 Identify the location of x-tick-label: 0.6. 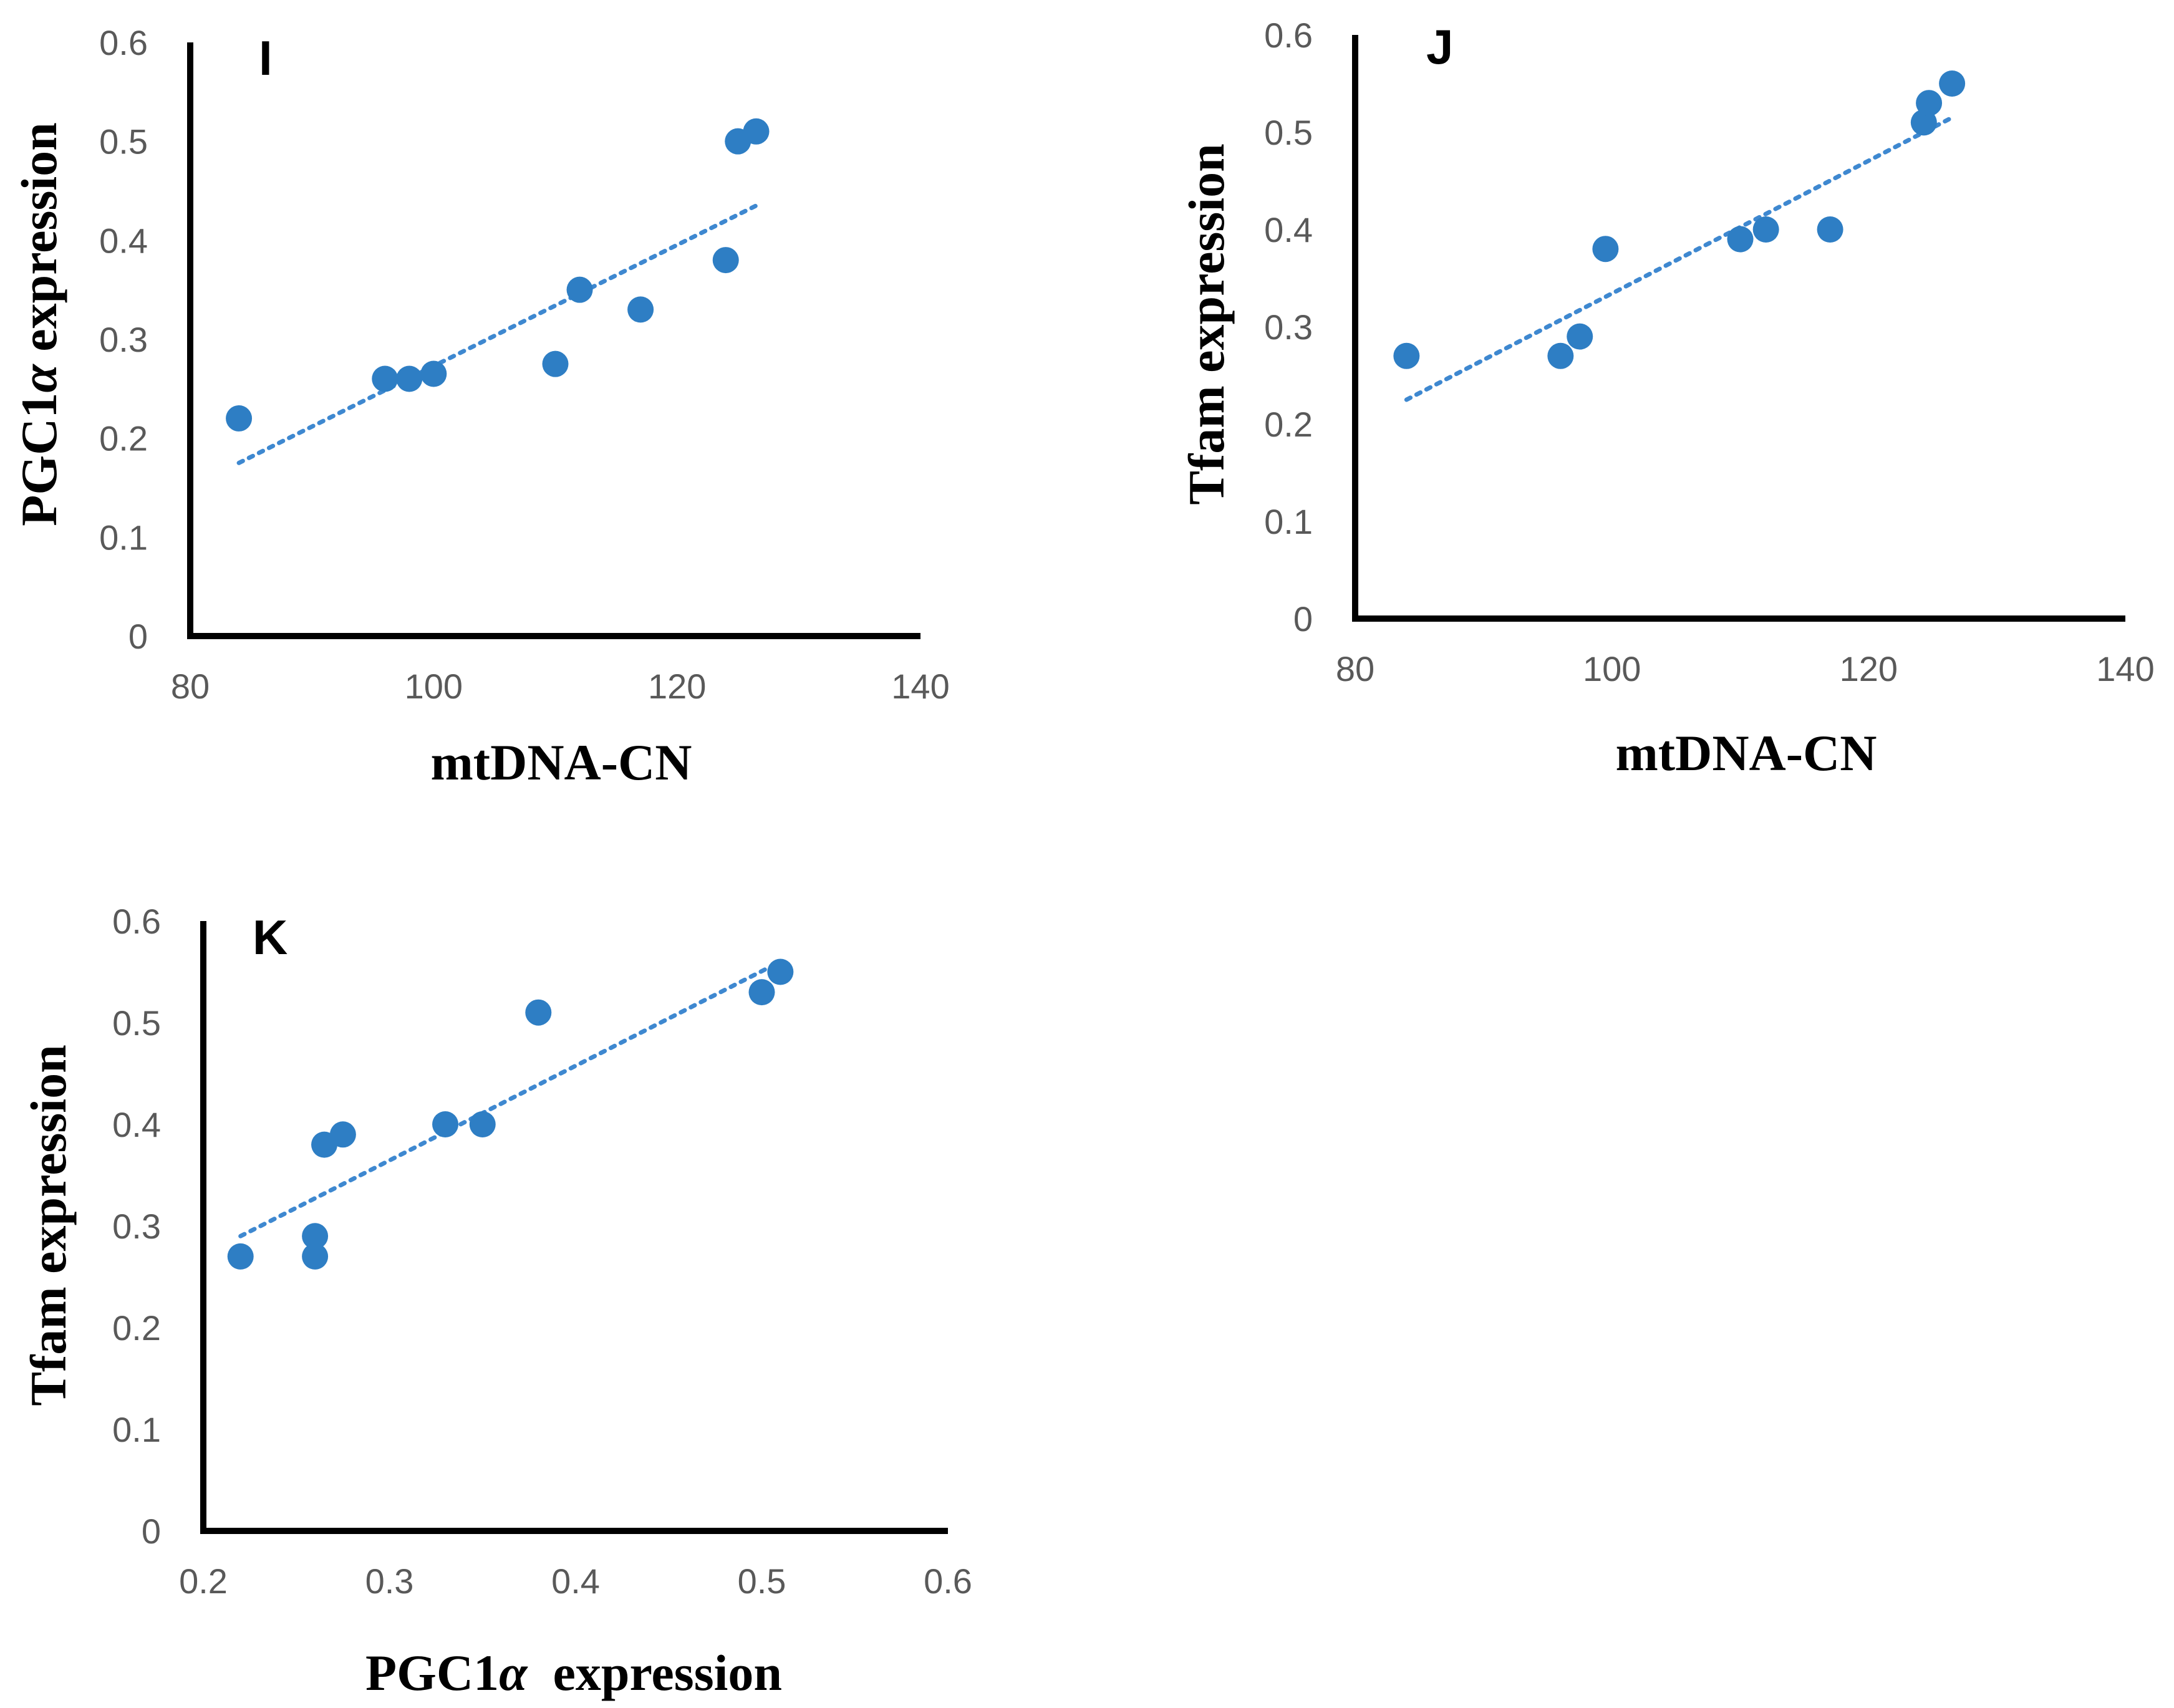
(948, 1581).